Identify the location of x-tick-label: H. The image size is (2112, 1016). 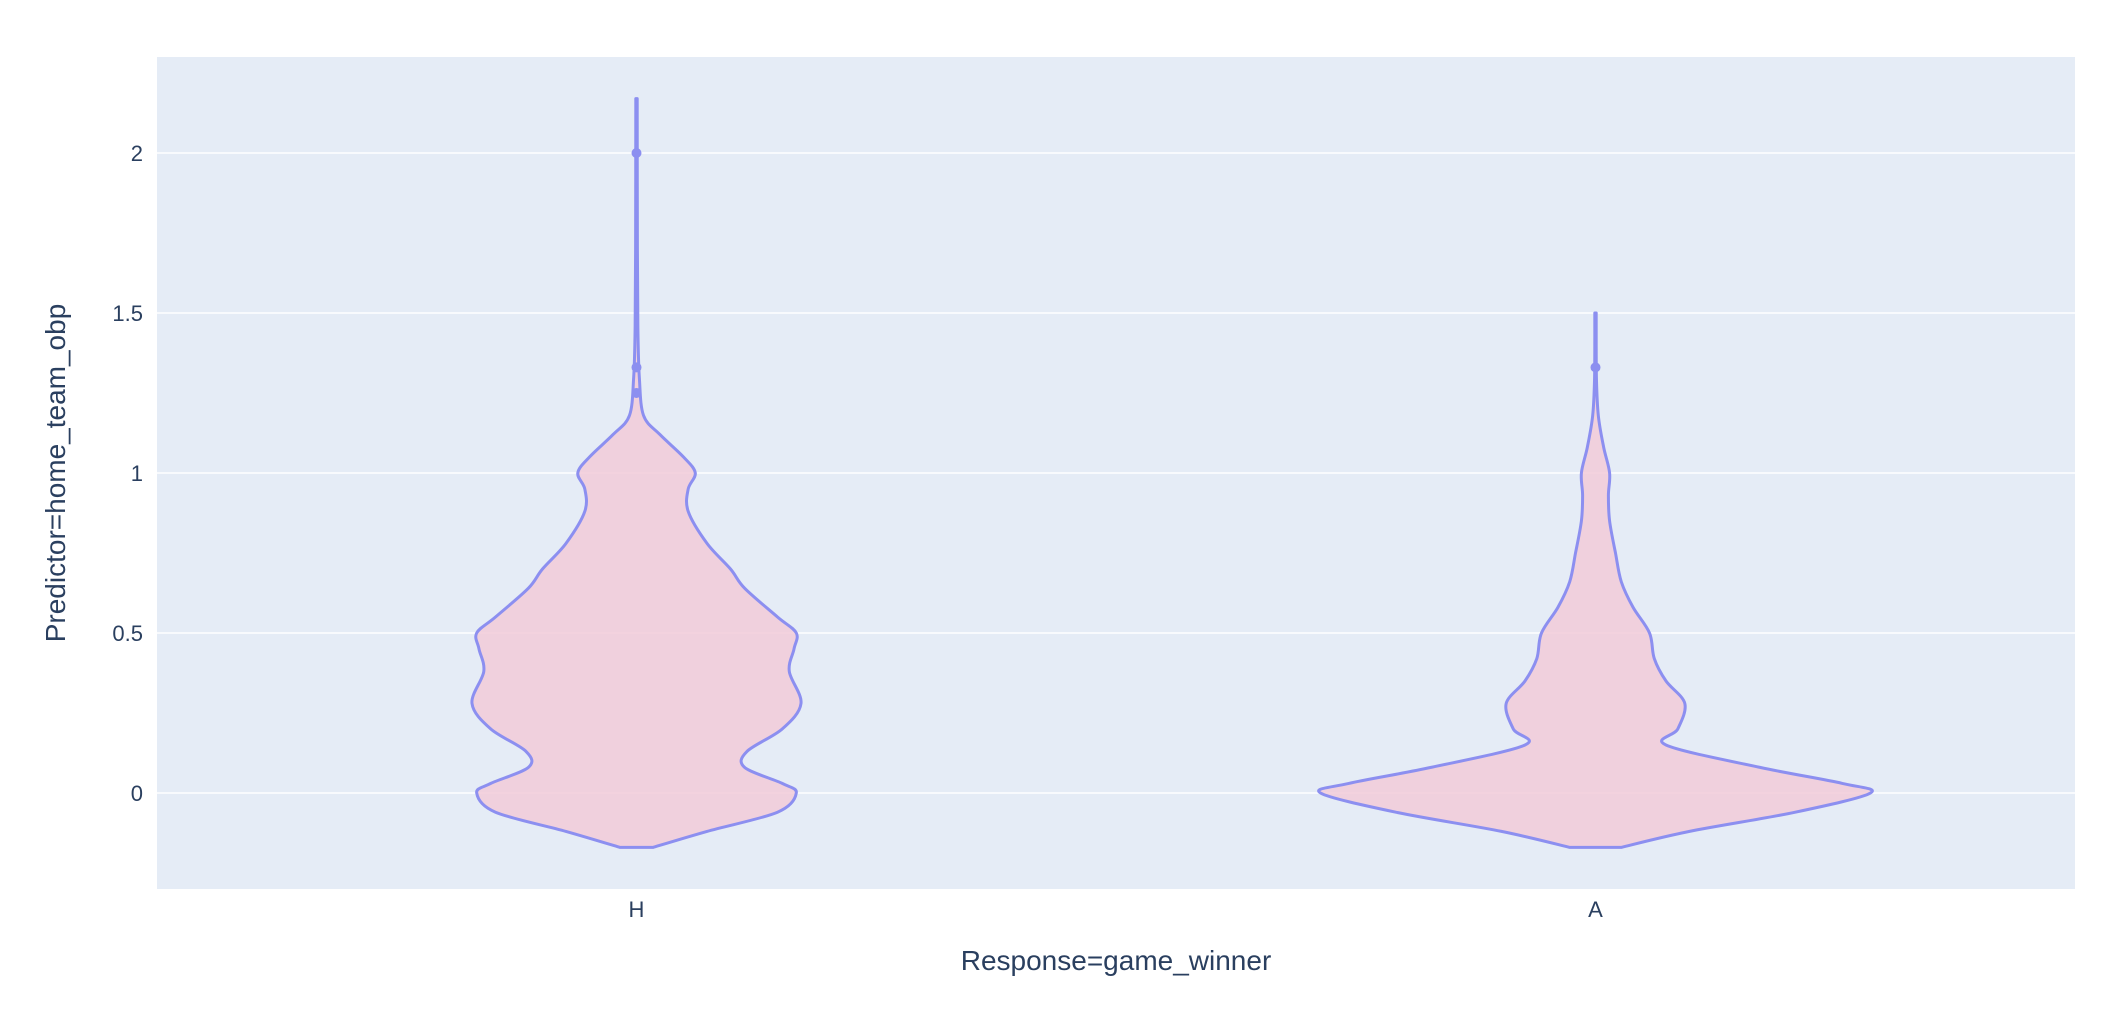
(637, 909).